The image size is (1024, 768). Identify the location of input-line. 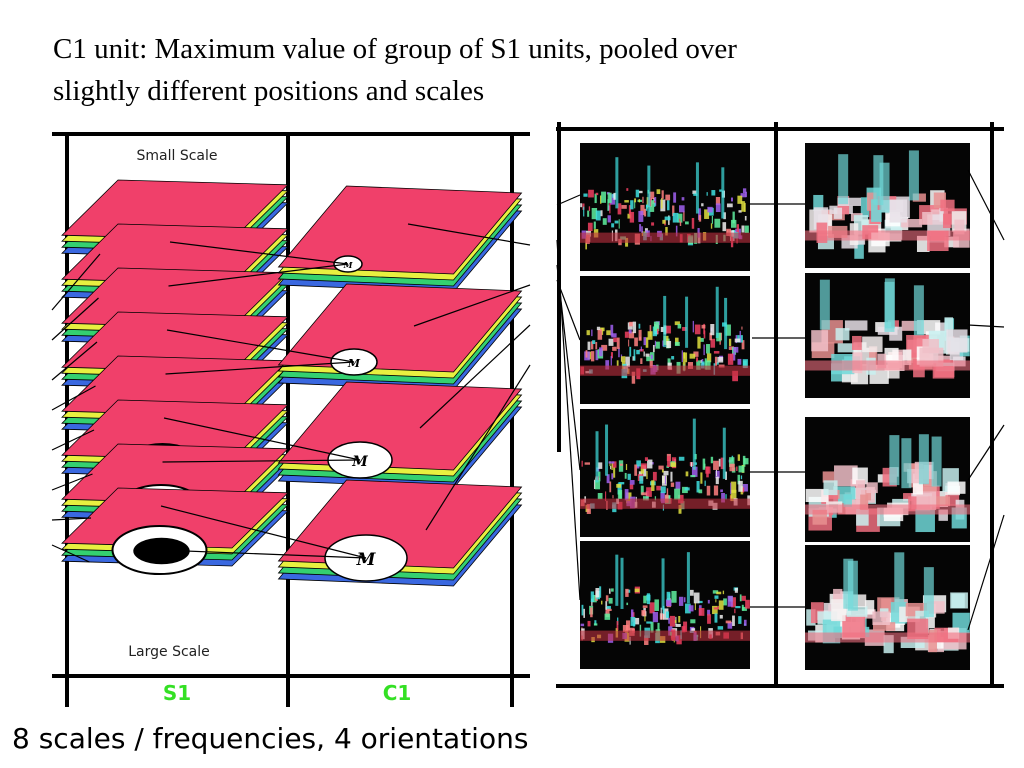
(73, 398).